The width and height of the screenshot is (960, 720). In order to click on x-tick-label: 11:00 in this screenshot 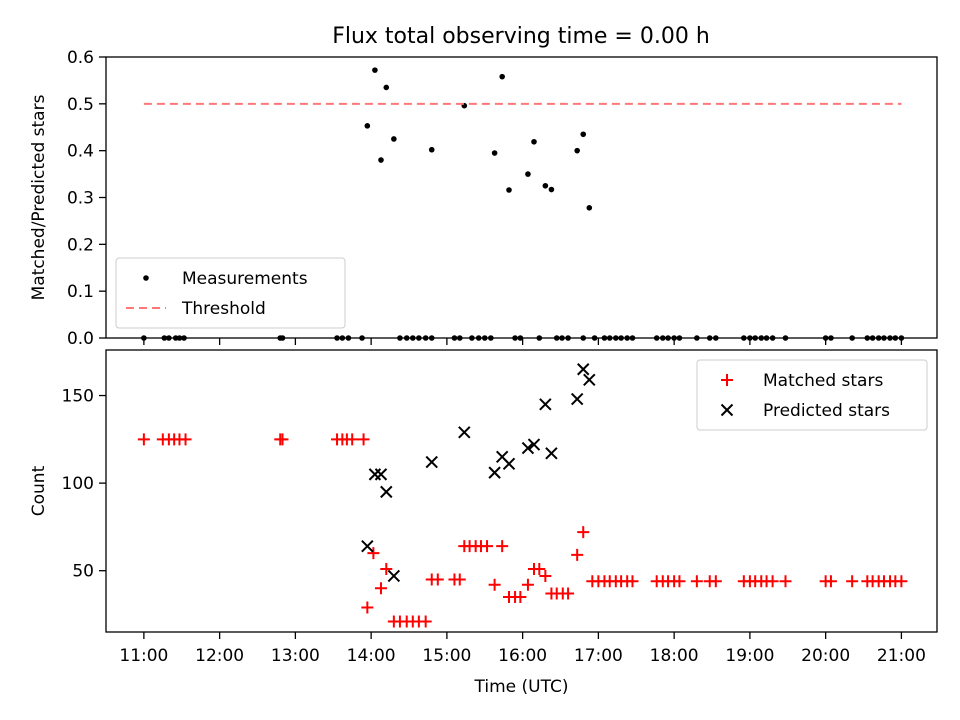, I will do `click(143, 656)`.